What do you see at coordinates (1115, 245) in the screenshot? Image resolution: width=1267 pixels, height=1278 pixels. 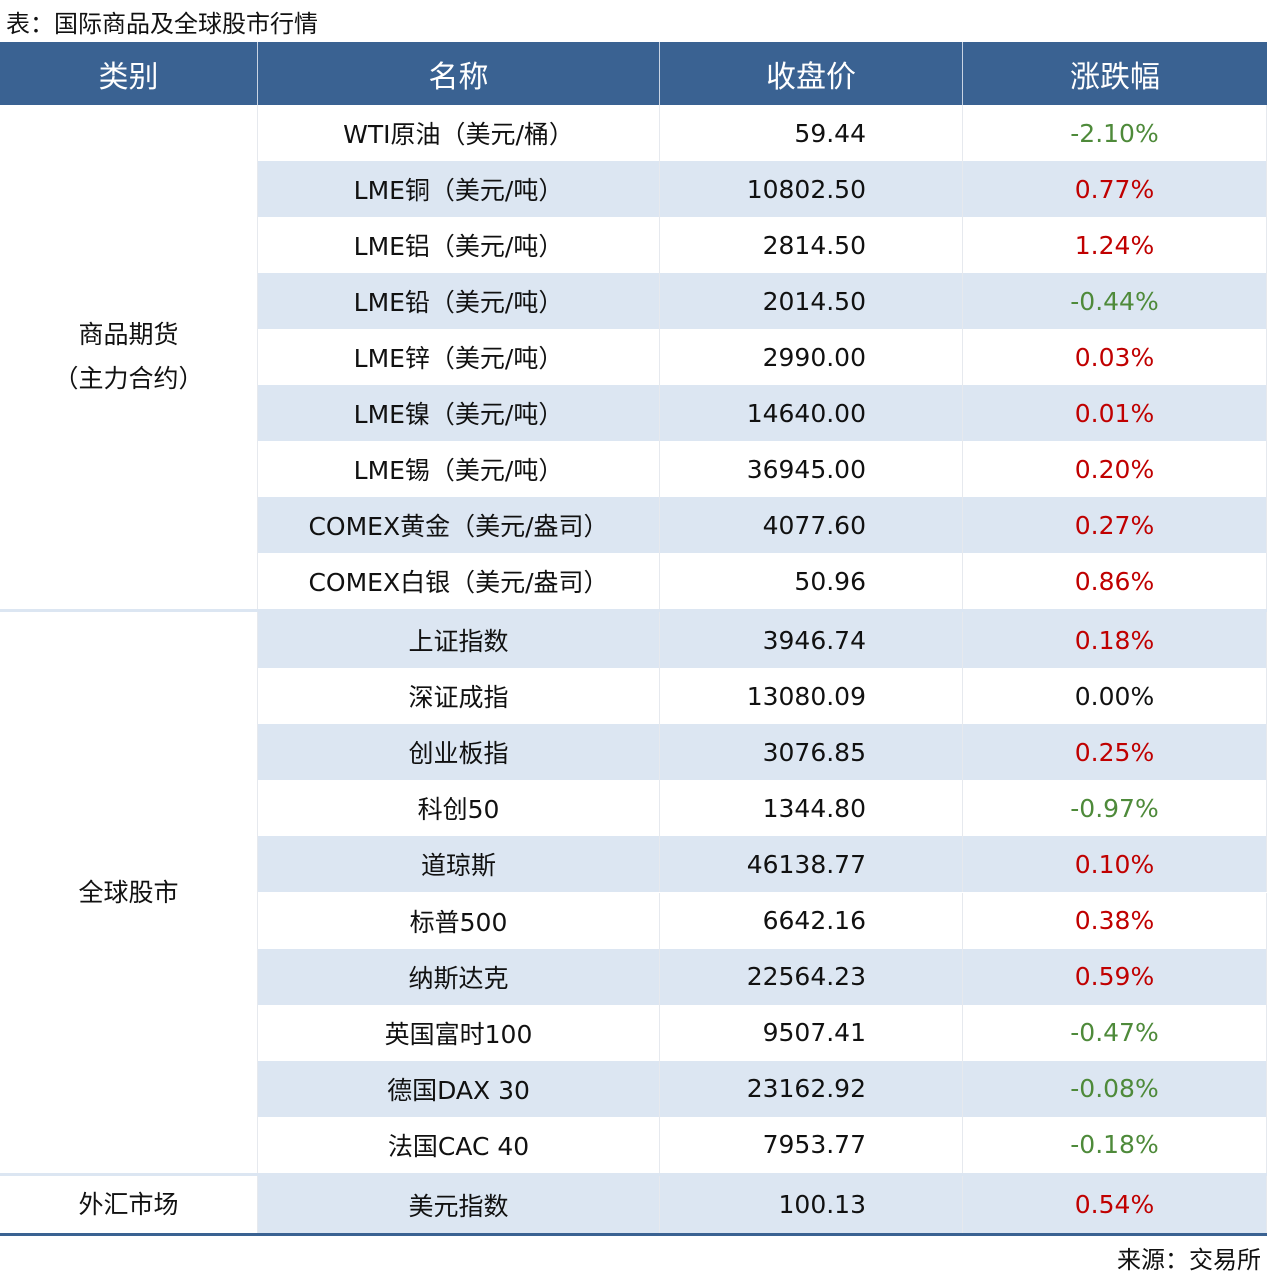 I see `change-cell: 1.24%` at bounding box center [1115, 245].